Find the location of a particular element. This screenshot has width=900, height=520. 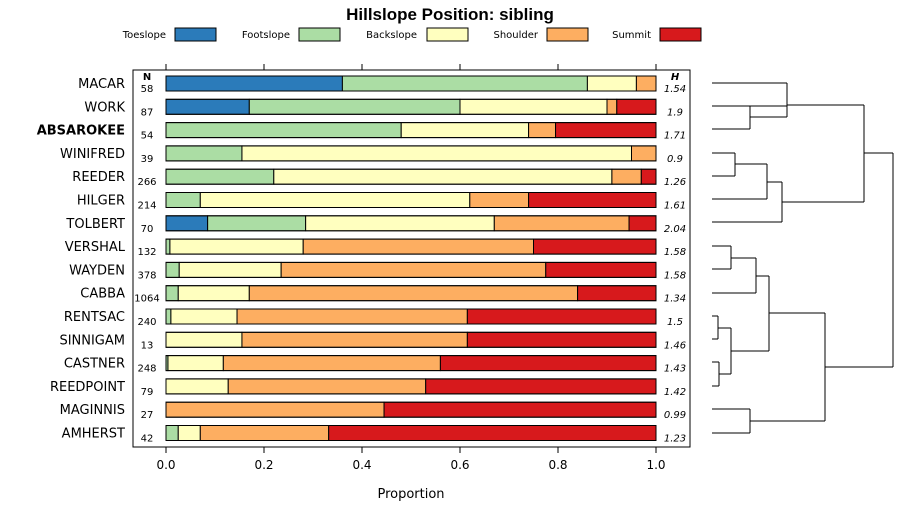

bar-rentsac-shoulder is located at coordinates (352, 316).